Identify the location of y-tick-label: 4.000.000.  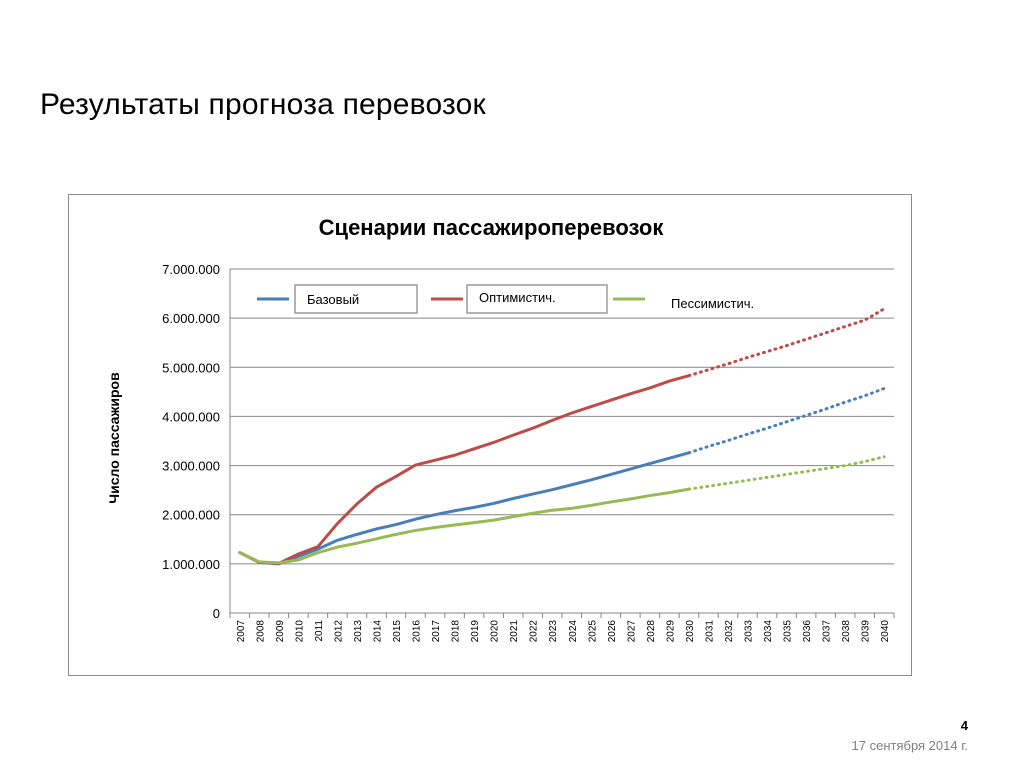
(191, 416).